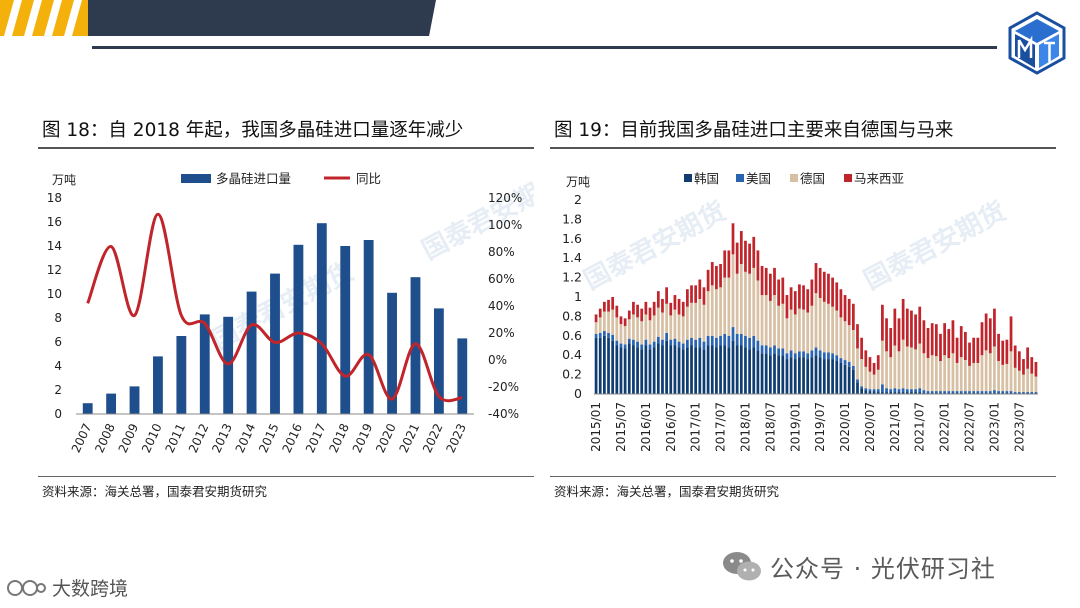 This screenshot has width=1080, height=608. What do you see at coordinates (58, 318) in the screenshot?
I see `left-y-tick-label: 8` at bounding box center [58, 318].